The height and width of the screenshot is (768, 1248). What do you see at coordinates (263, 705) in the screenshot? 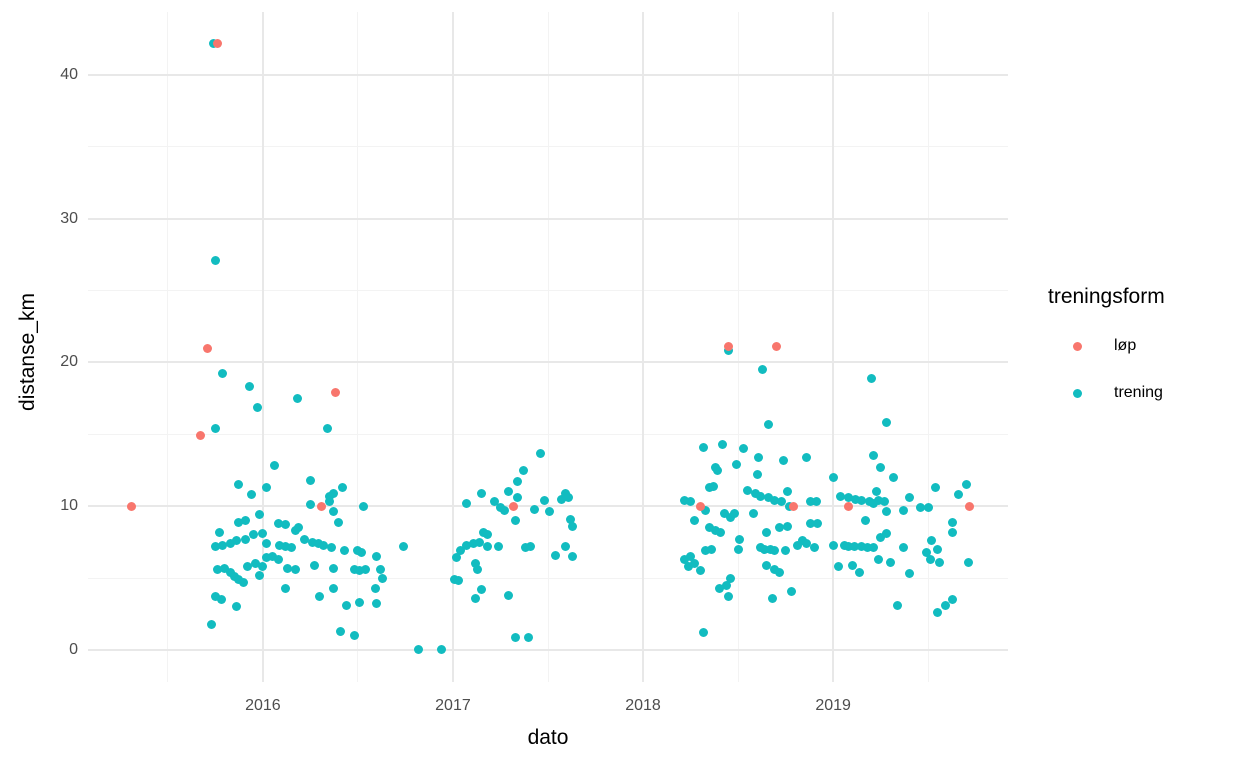
I see `x-axis-tick-label: 2016` at bounding box center [263, 705].